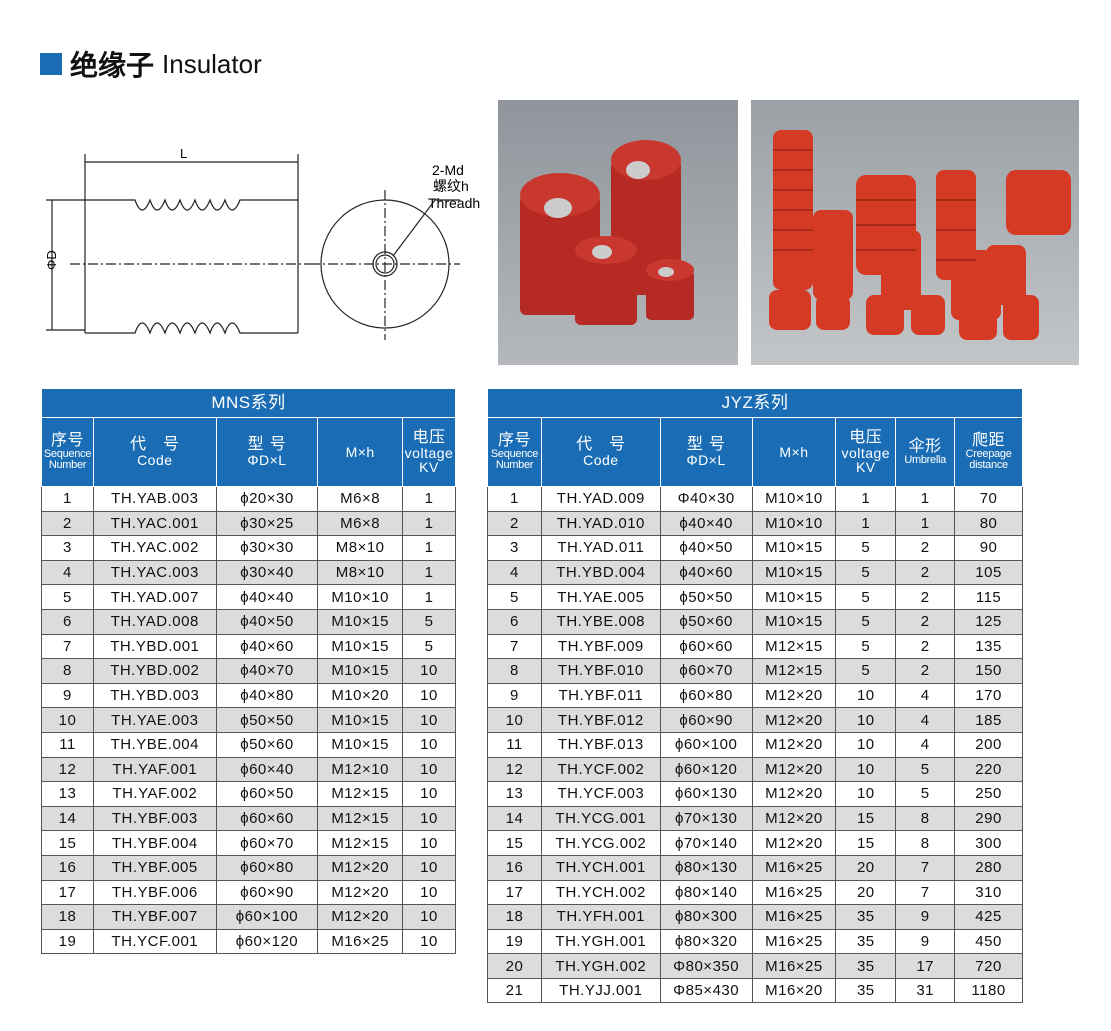  What do you see at coordinates (988, 917) in the screenshot?
I see `table-cell: 425` at bounding box center [988, 917].